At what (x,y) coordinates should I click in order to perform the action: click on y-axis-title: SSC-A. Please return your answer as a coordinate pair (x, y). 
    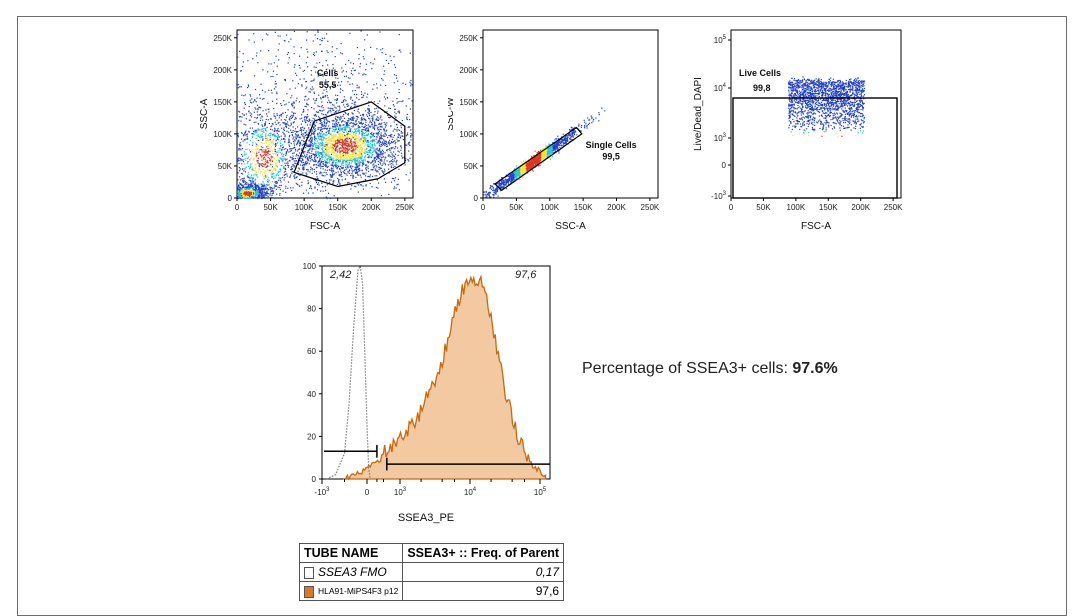
    Looking at the image, I should click on (204, 113).